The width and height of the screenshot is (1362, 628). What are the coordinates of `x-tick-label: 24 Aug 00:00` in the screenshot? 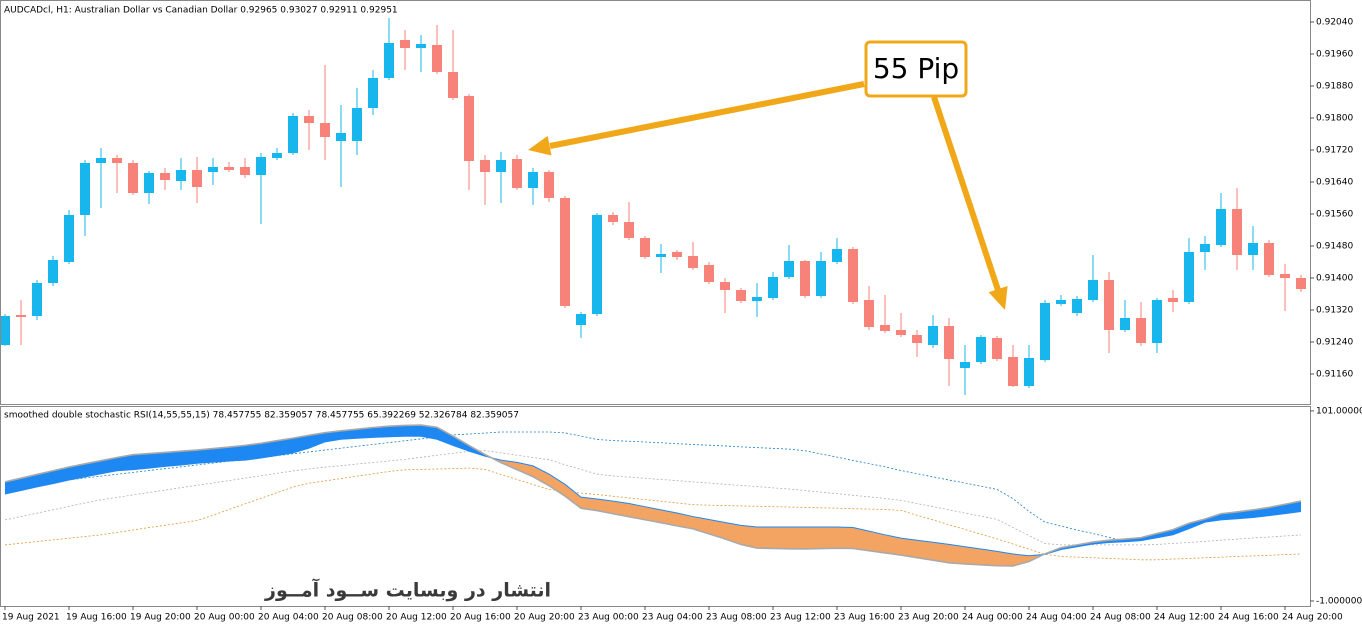 It's located at (992, 618).